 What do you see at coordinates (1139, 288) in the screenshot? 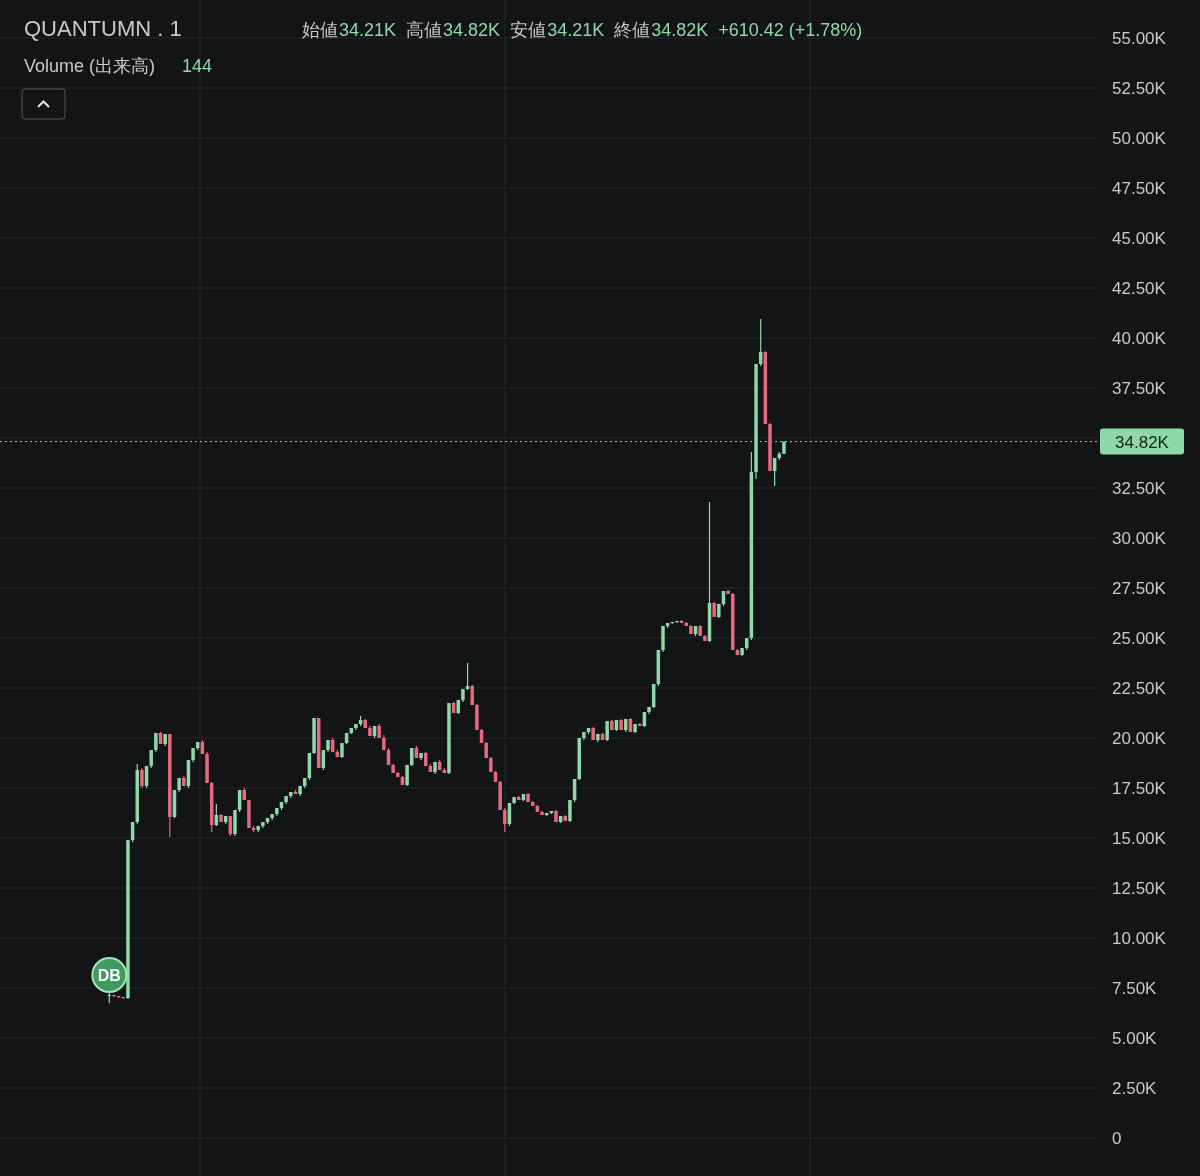
I see `y-tick-label: 42.50K` at bounding box center [1139, 288].